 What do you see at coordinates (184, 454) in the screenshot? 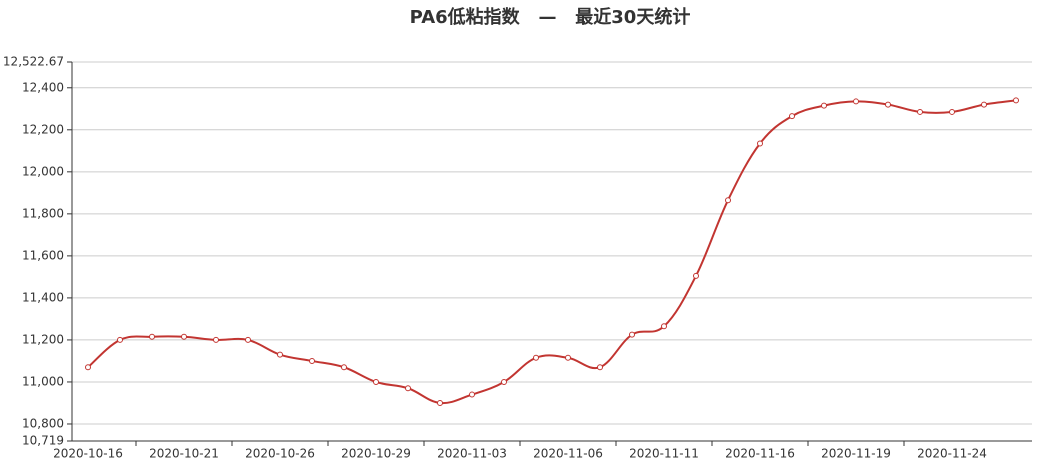
I see `x-tick-label: 2020-10-21` at bounding box center [184, 454].